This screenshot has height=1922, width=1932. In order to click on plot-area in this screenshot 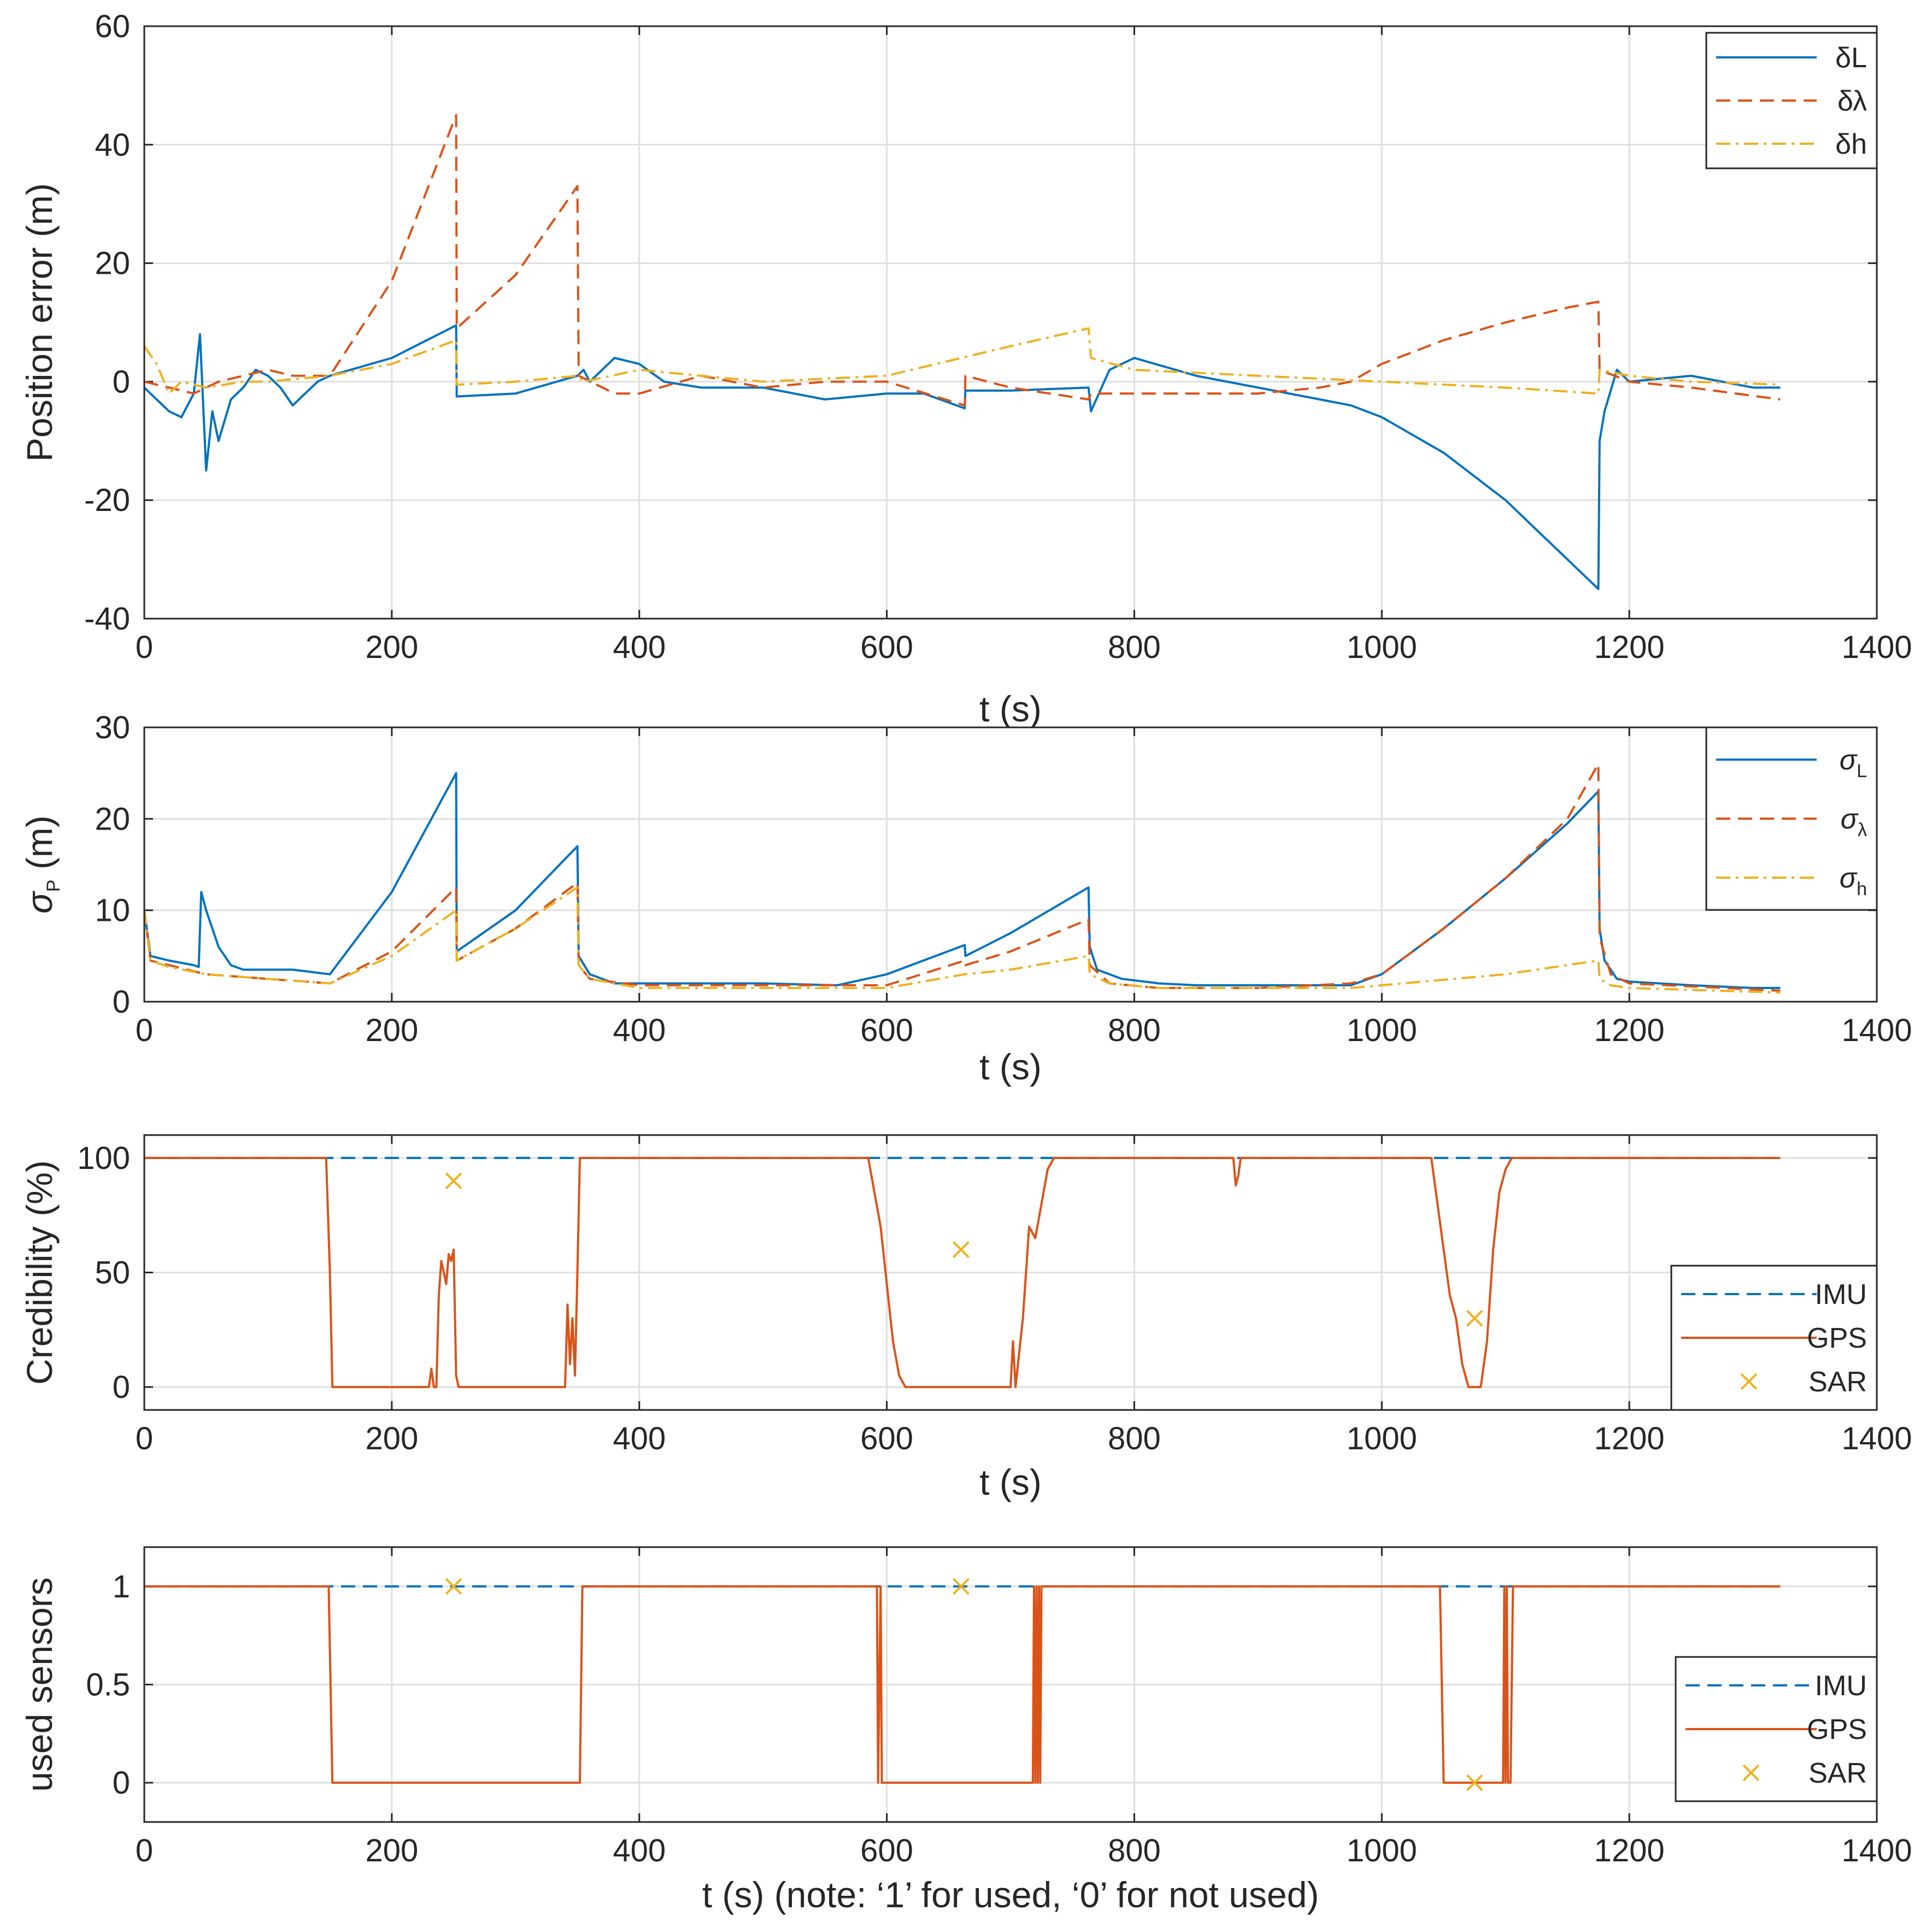, I will do `click(1010, 864)`.